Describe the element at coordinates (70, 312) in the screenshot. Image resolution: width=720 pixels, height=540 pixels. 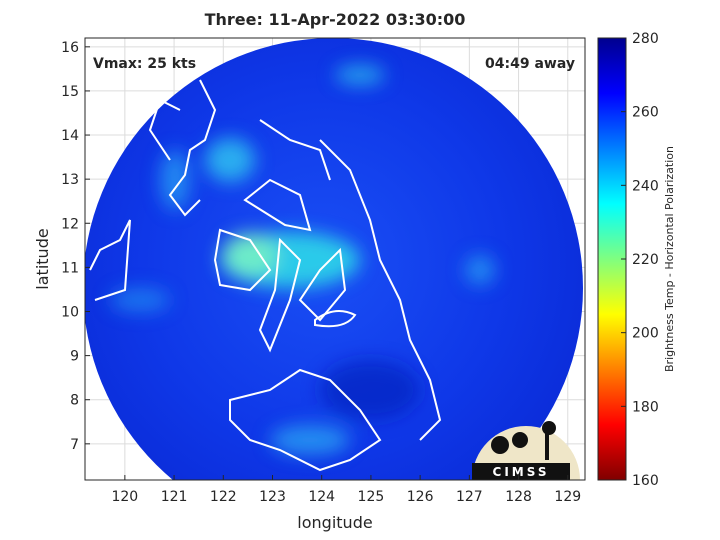
I see `y-tick-label: 10` at that location.